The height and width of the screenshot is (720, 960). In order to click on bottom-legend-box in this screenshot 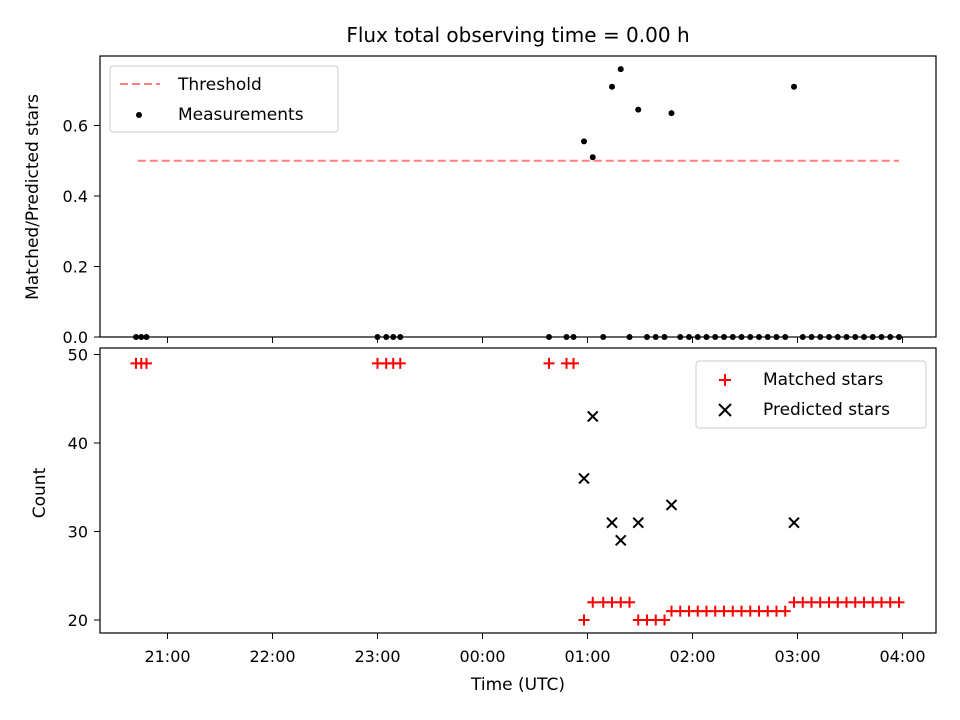, I will do `click(811, 394)`.